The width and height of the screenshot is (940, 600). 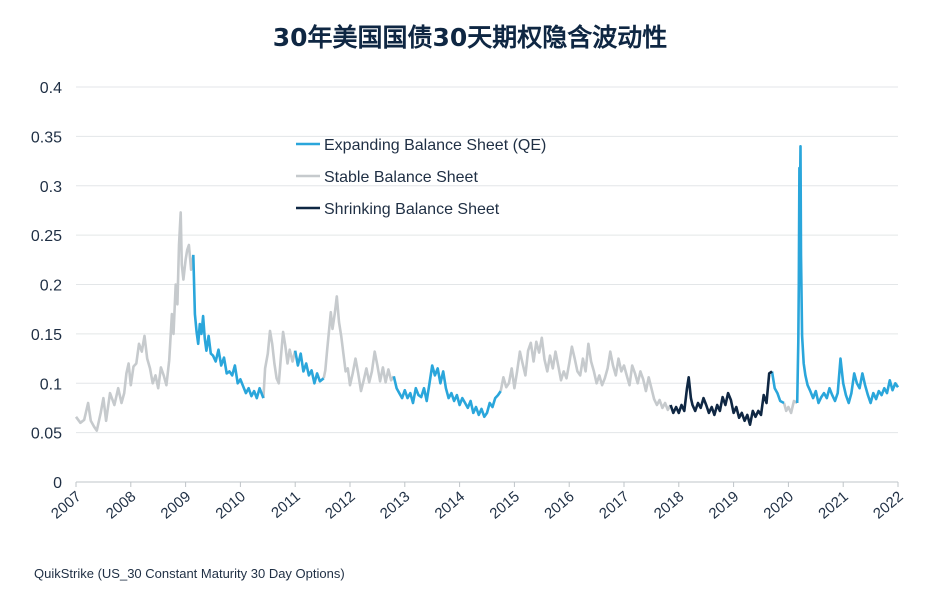 What do you see at coordinates (614, 505) in the screenshot?
I see `x-tick-label: 2017` at bounding box center [614, 505].